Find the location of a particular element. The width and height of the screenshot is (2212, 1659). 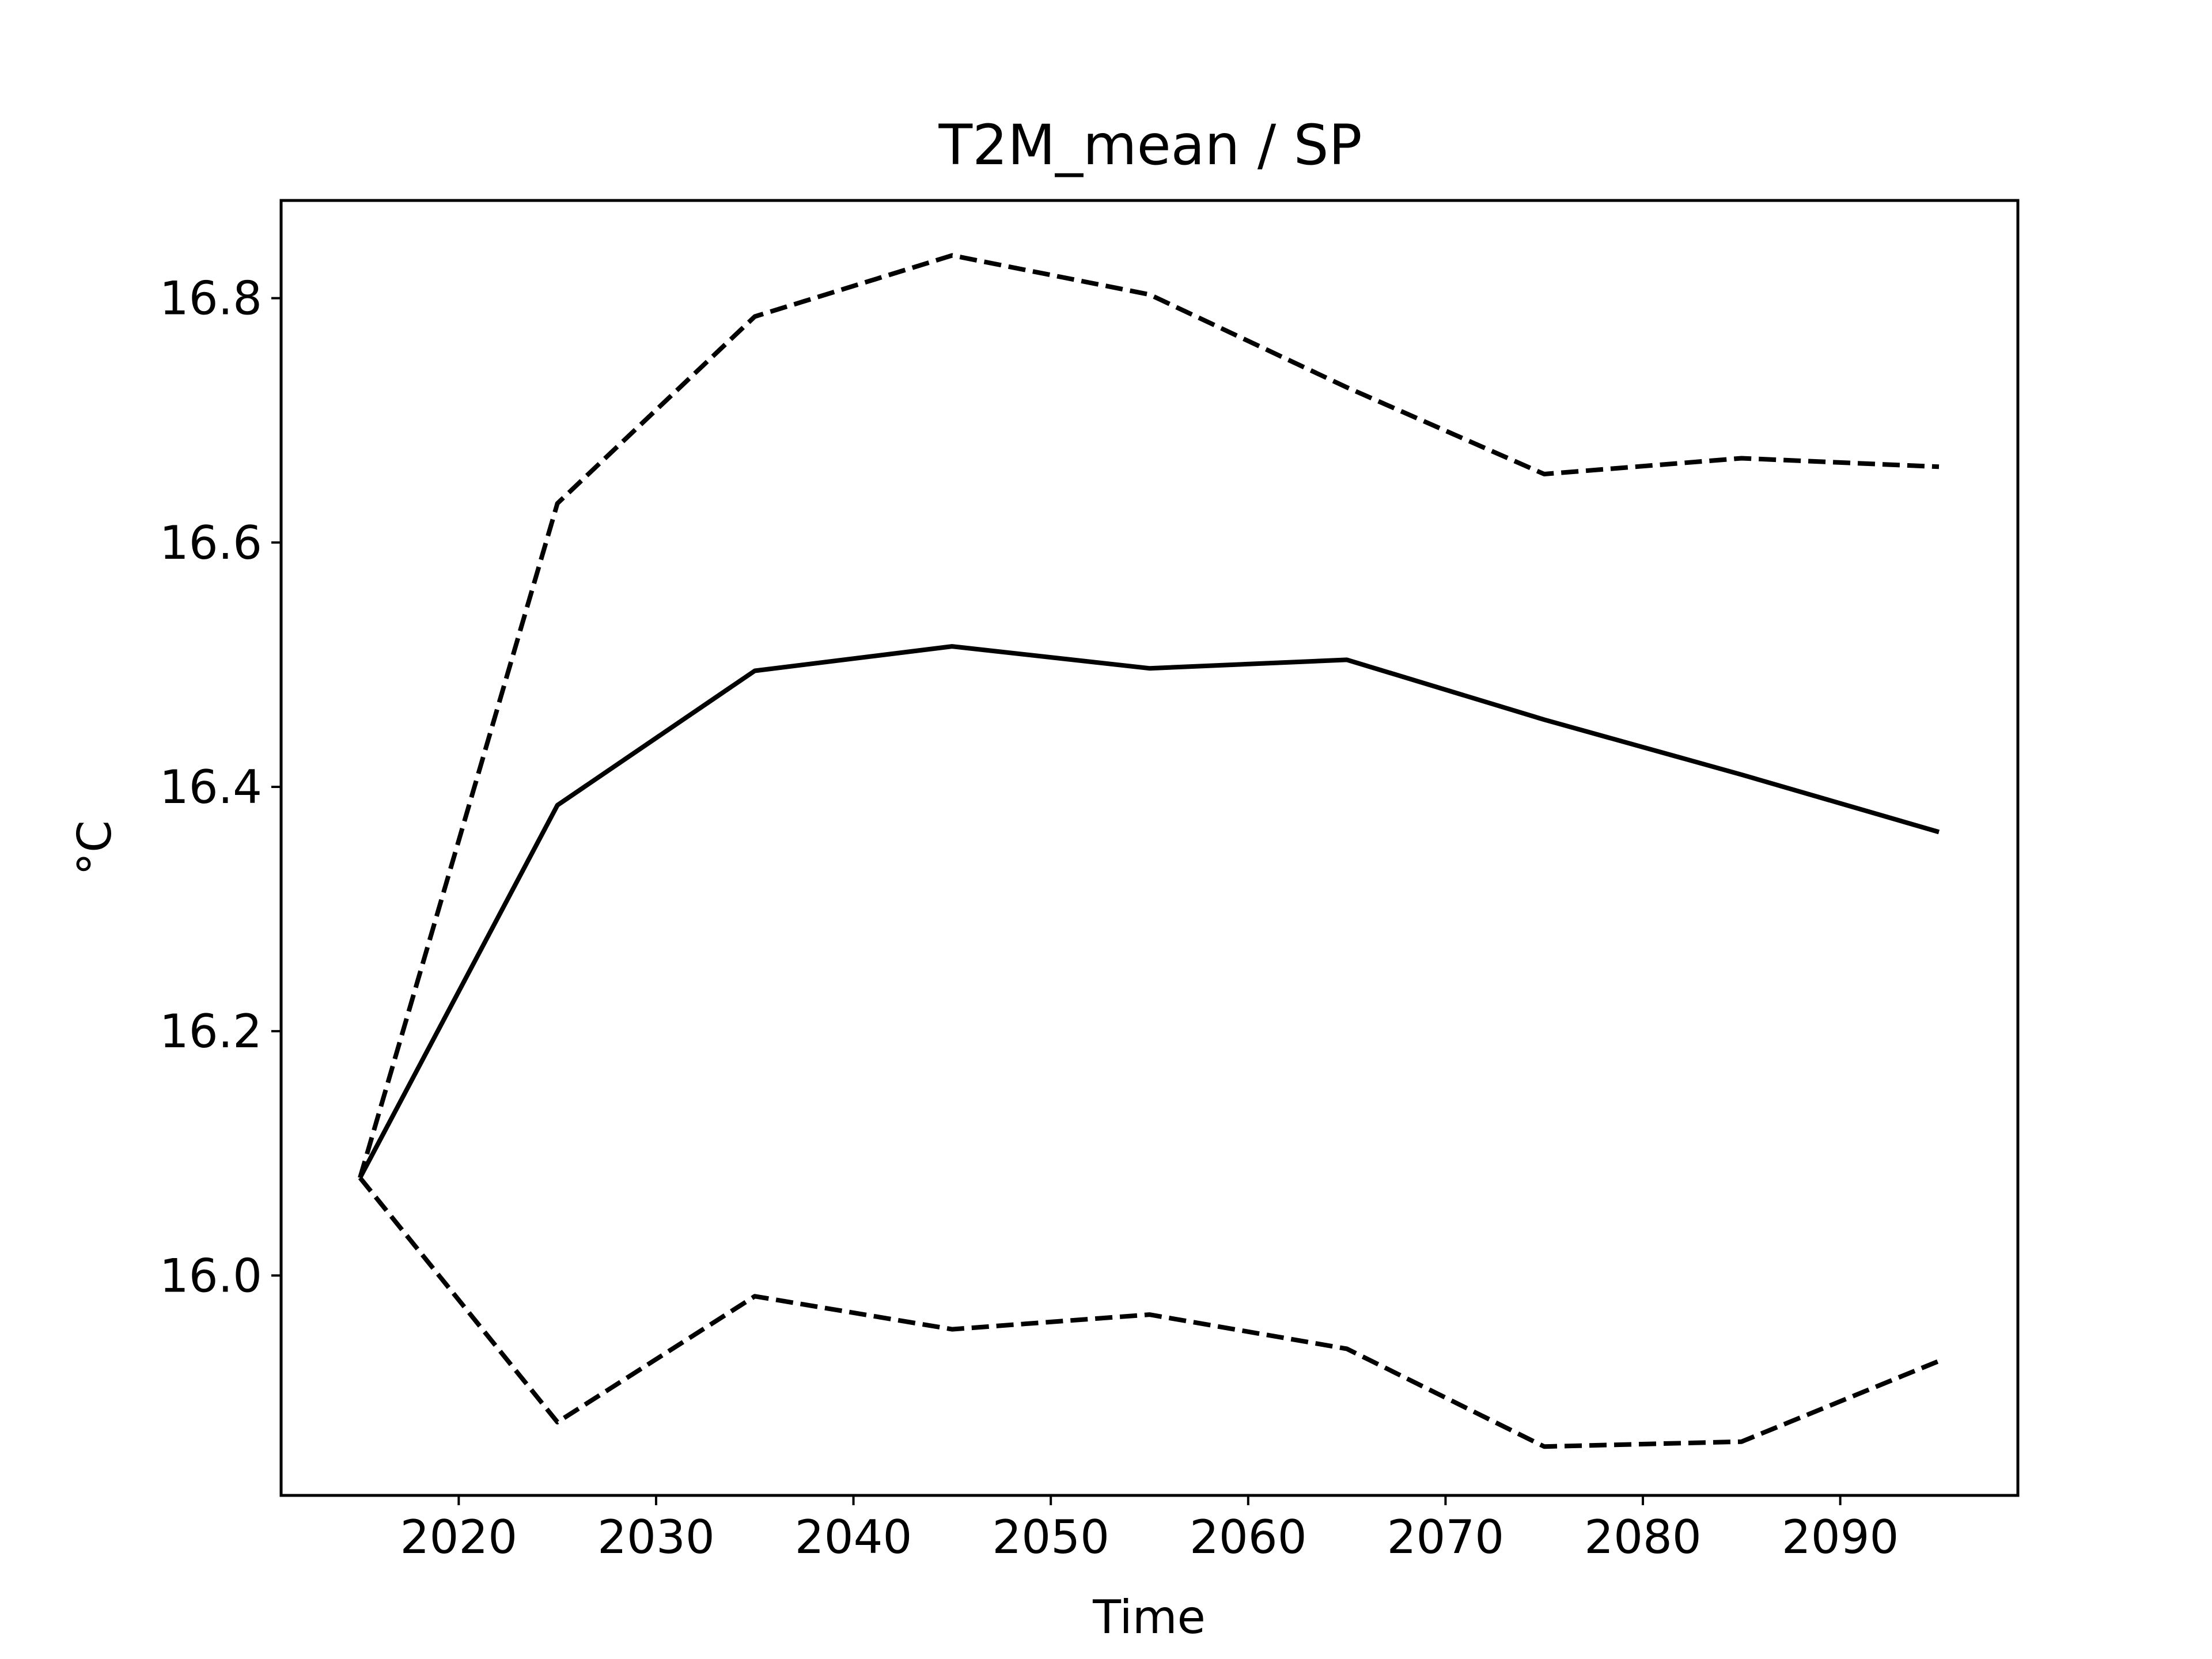

x-tick-label-2080: 2080 is located at coordinates (1643, 1537).